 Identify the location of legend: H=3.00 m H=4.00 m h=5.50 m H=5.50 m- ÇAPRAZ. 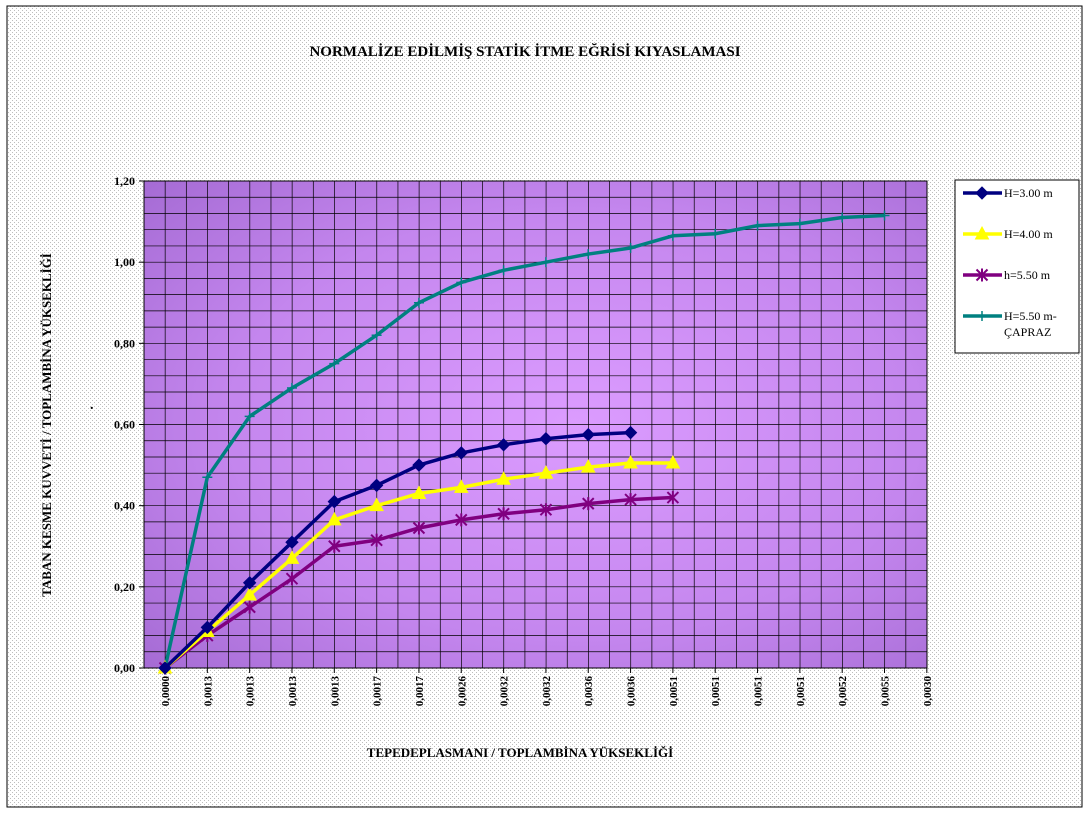
(1017, 266).